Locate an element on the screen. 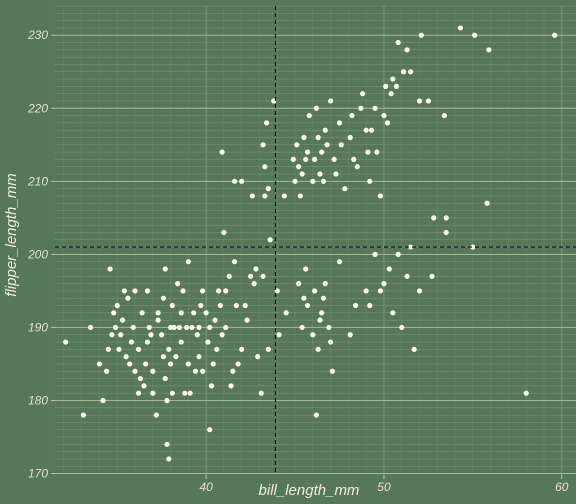 The image size is (576, 504). y-tick-label: 180 is located at coordinates (38, 400).